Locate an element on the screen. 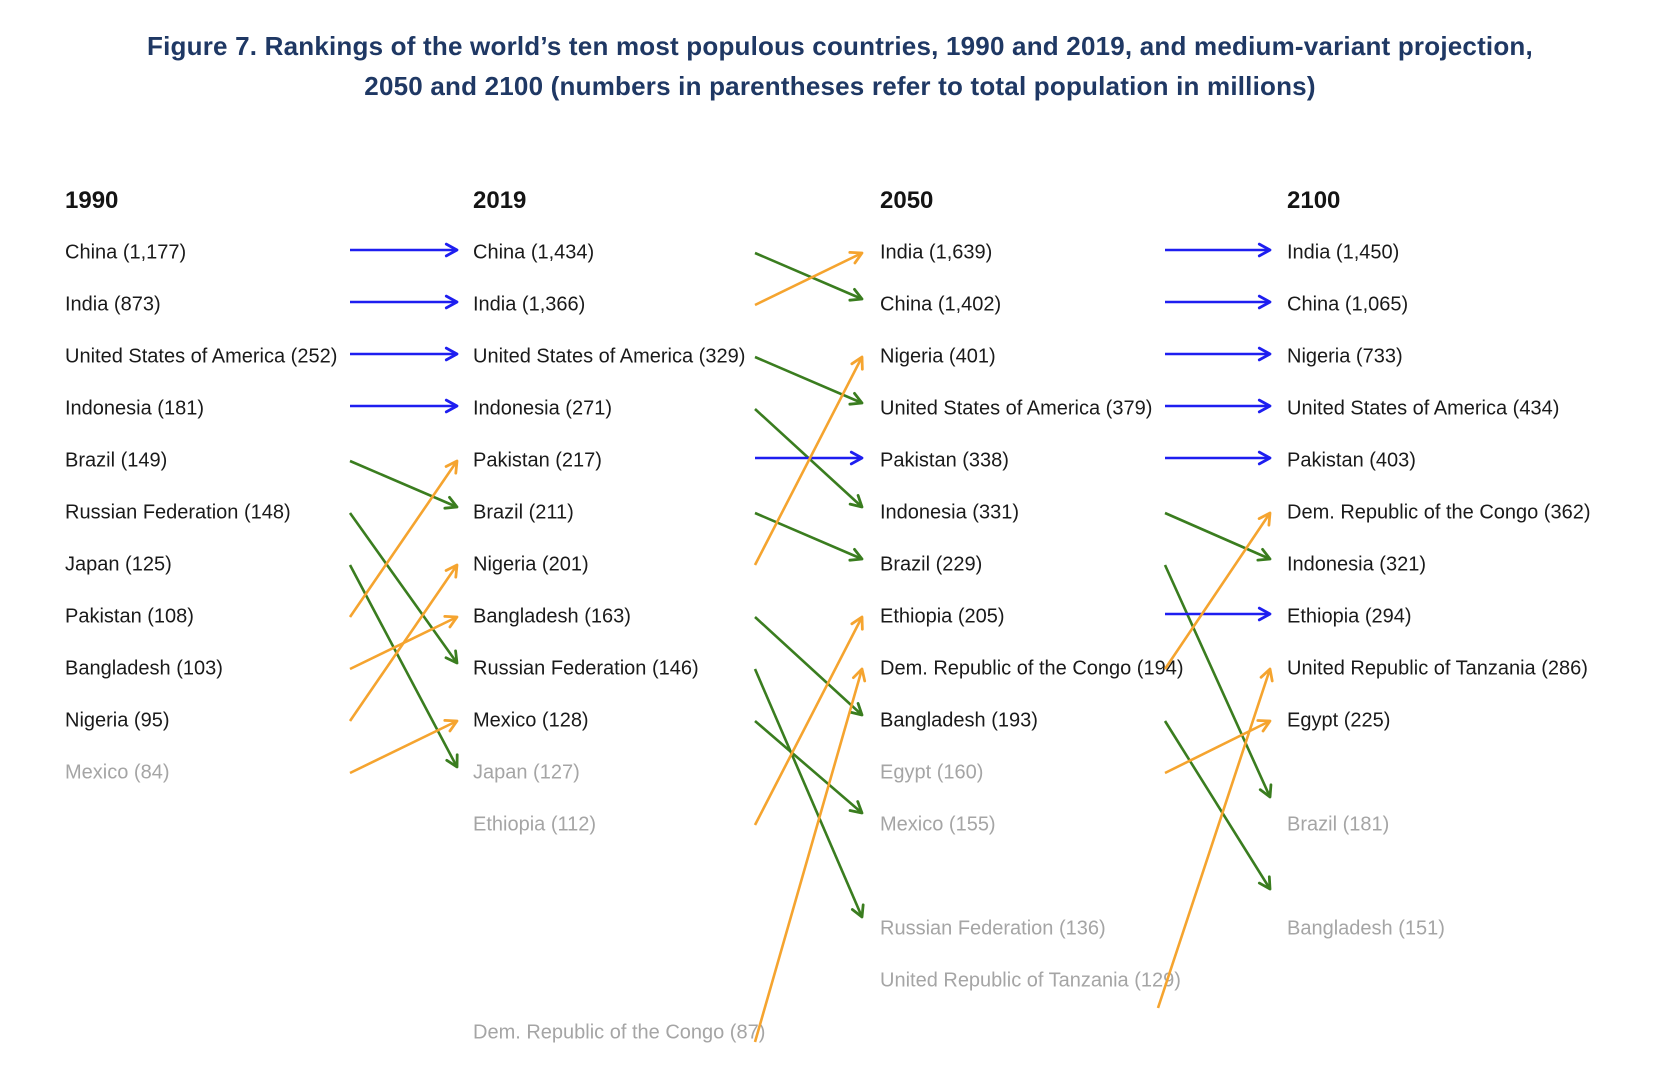  rank-arrow-dem-republic-of-the-congo-zone1-up is located at coordinates (810, 855).